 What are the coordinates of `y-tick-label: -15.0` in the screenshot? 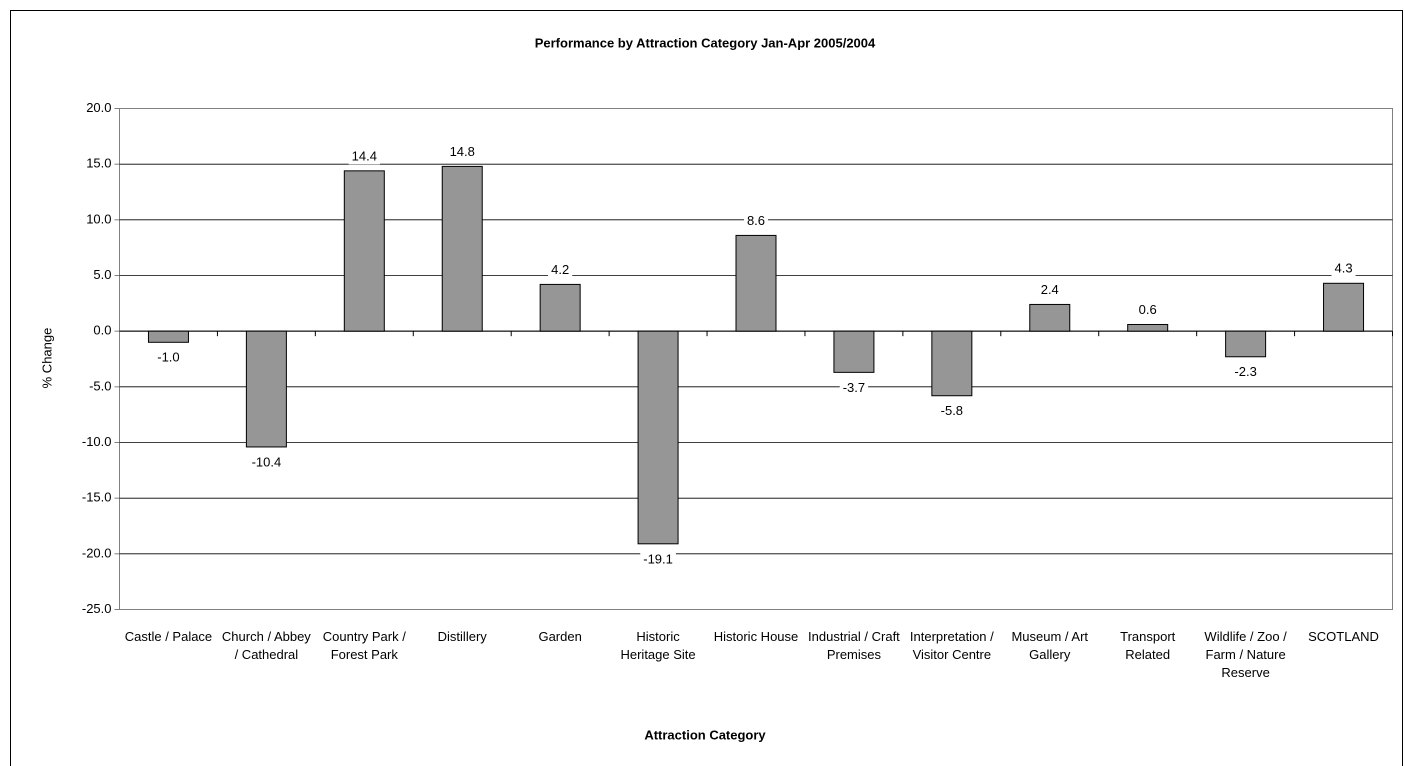 It's located at (97, 497).